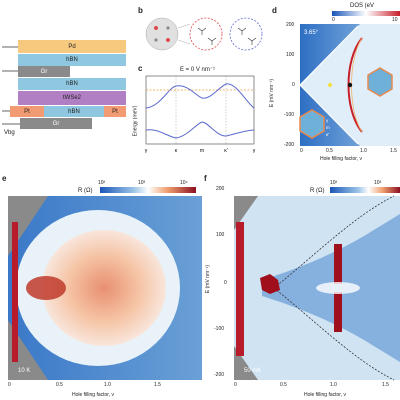 The width and height of the screenshot is (400, 400). I want to click on layer-pd: Pd, so click(72, 46).